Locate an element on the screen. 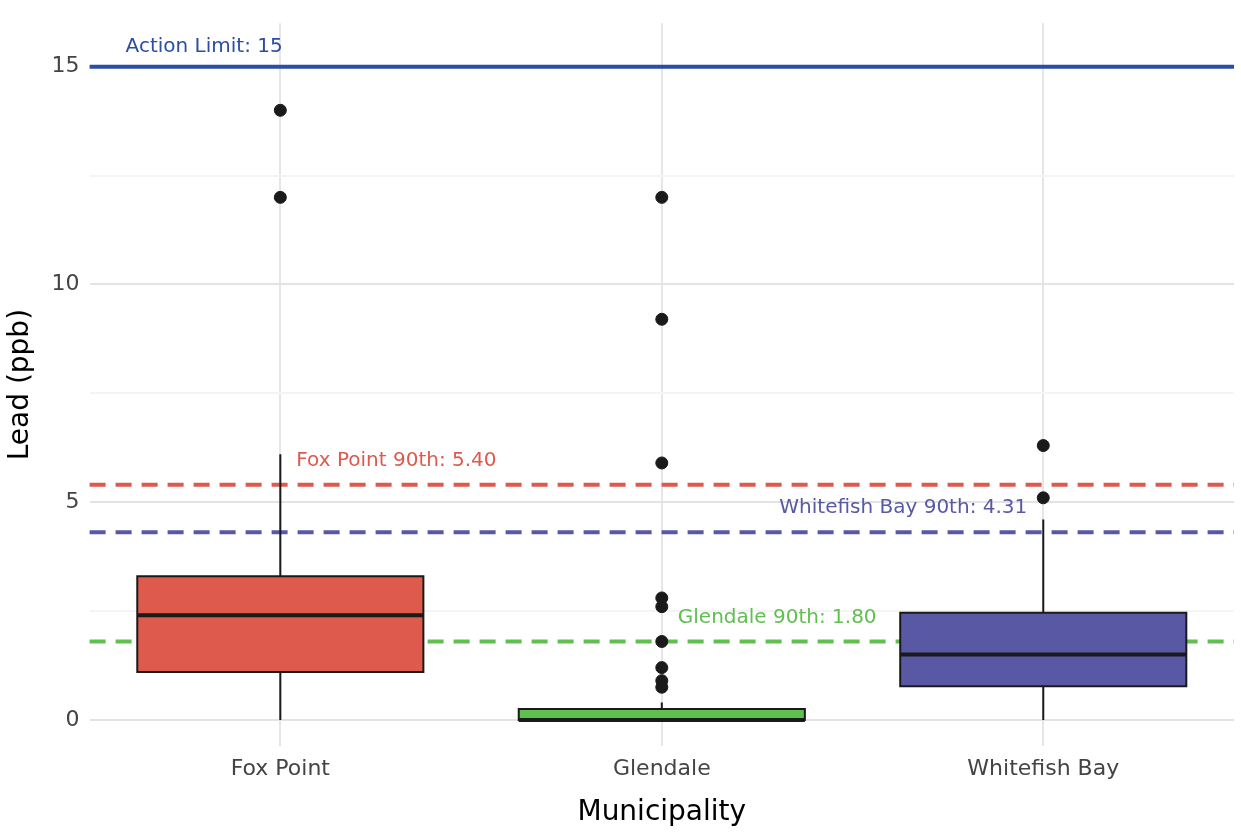 This screenshot has width=1241, height=834. y-axis-title: Lead (ppb) is located at coordinates (19, 384).